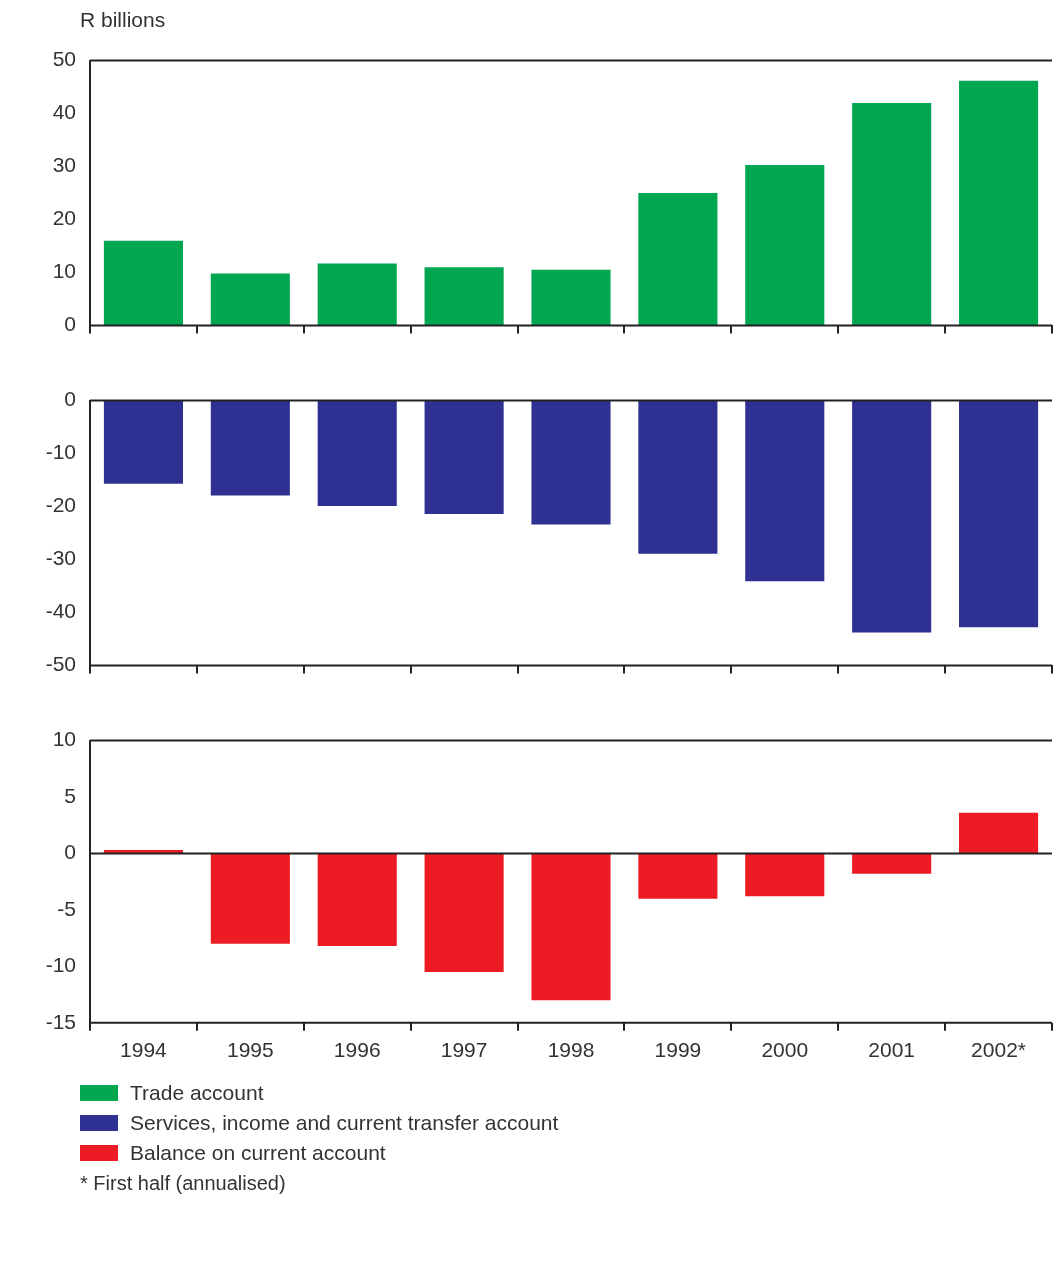 The height and width of the screenshot is (1265, 1054). Describe the element at coordinates (70, 795) in the screenshot. I see `y-tick-label: 5` at that location.